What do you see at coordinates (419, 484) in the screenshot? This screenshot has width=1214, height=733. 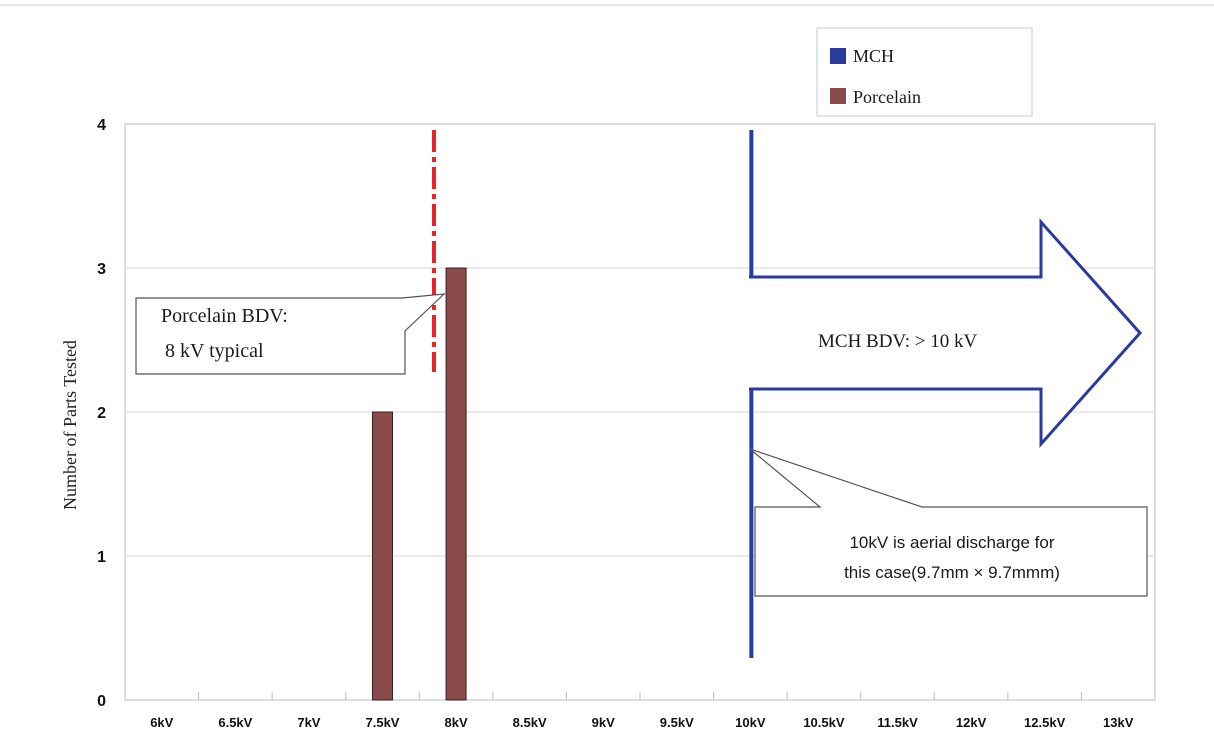 I see `bars` at bounding box center [419, 484].